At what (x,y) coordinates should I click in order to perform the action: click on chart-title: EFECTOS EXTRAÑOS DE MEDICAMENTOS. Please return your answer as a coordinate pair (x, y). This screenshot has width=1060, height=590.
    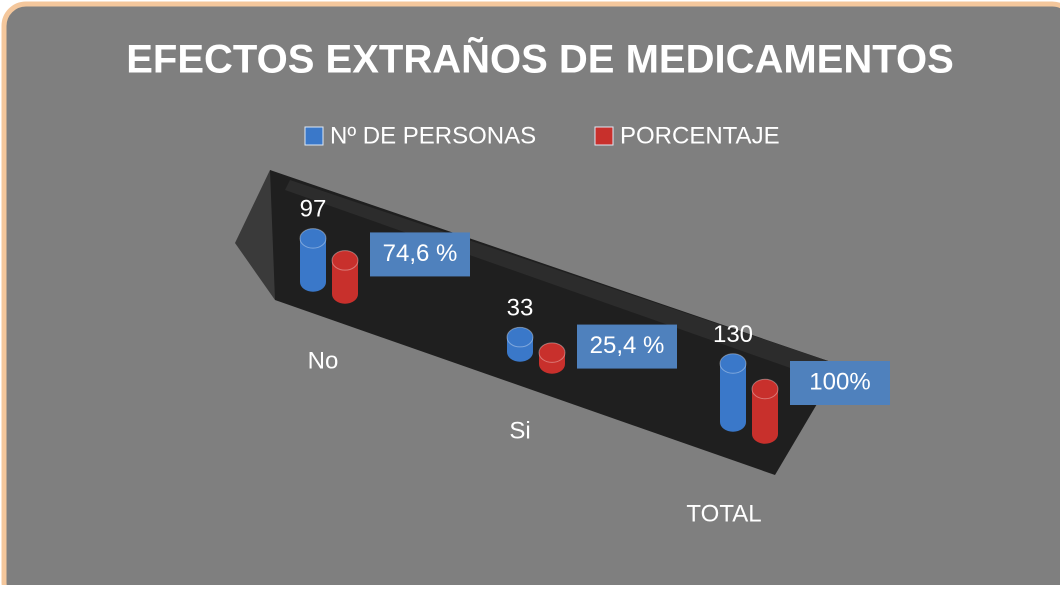
    Looking at the image, I should click on (540, 59).